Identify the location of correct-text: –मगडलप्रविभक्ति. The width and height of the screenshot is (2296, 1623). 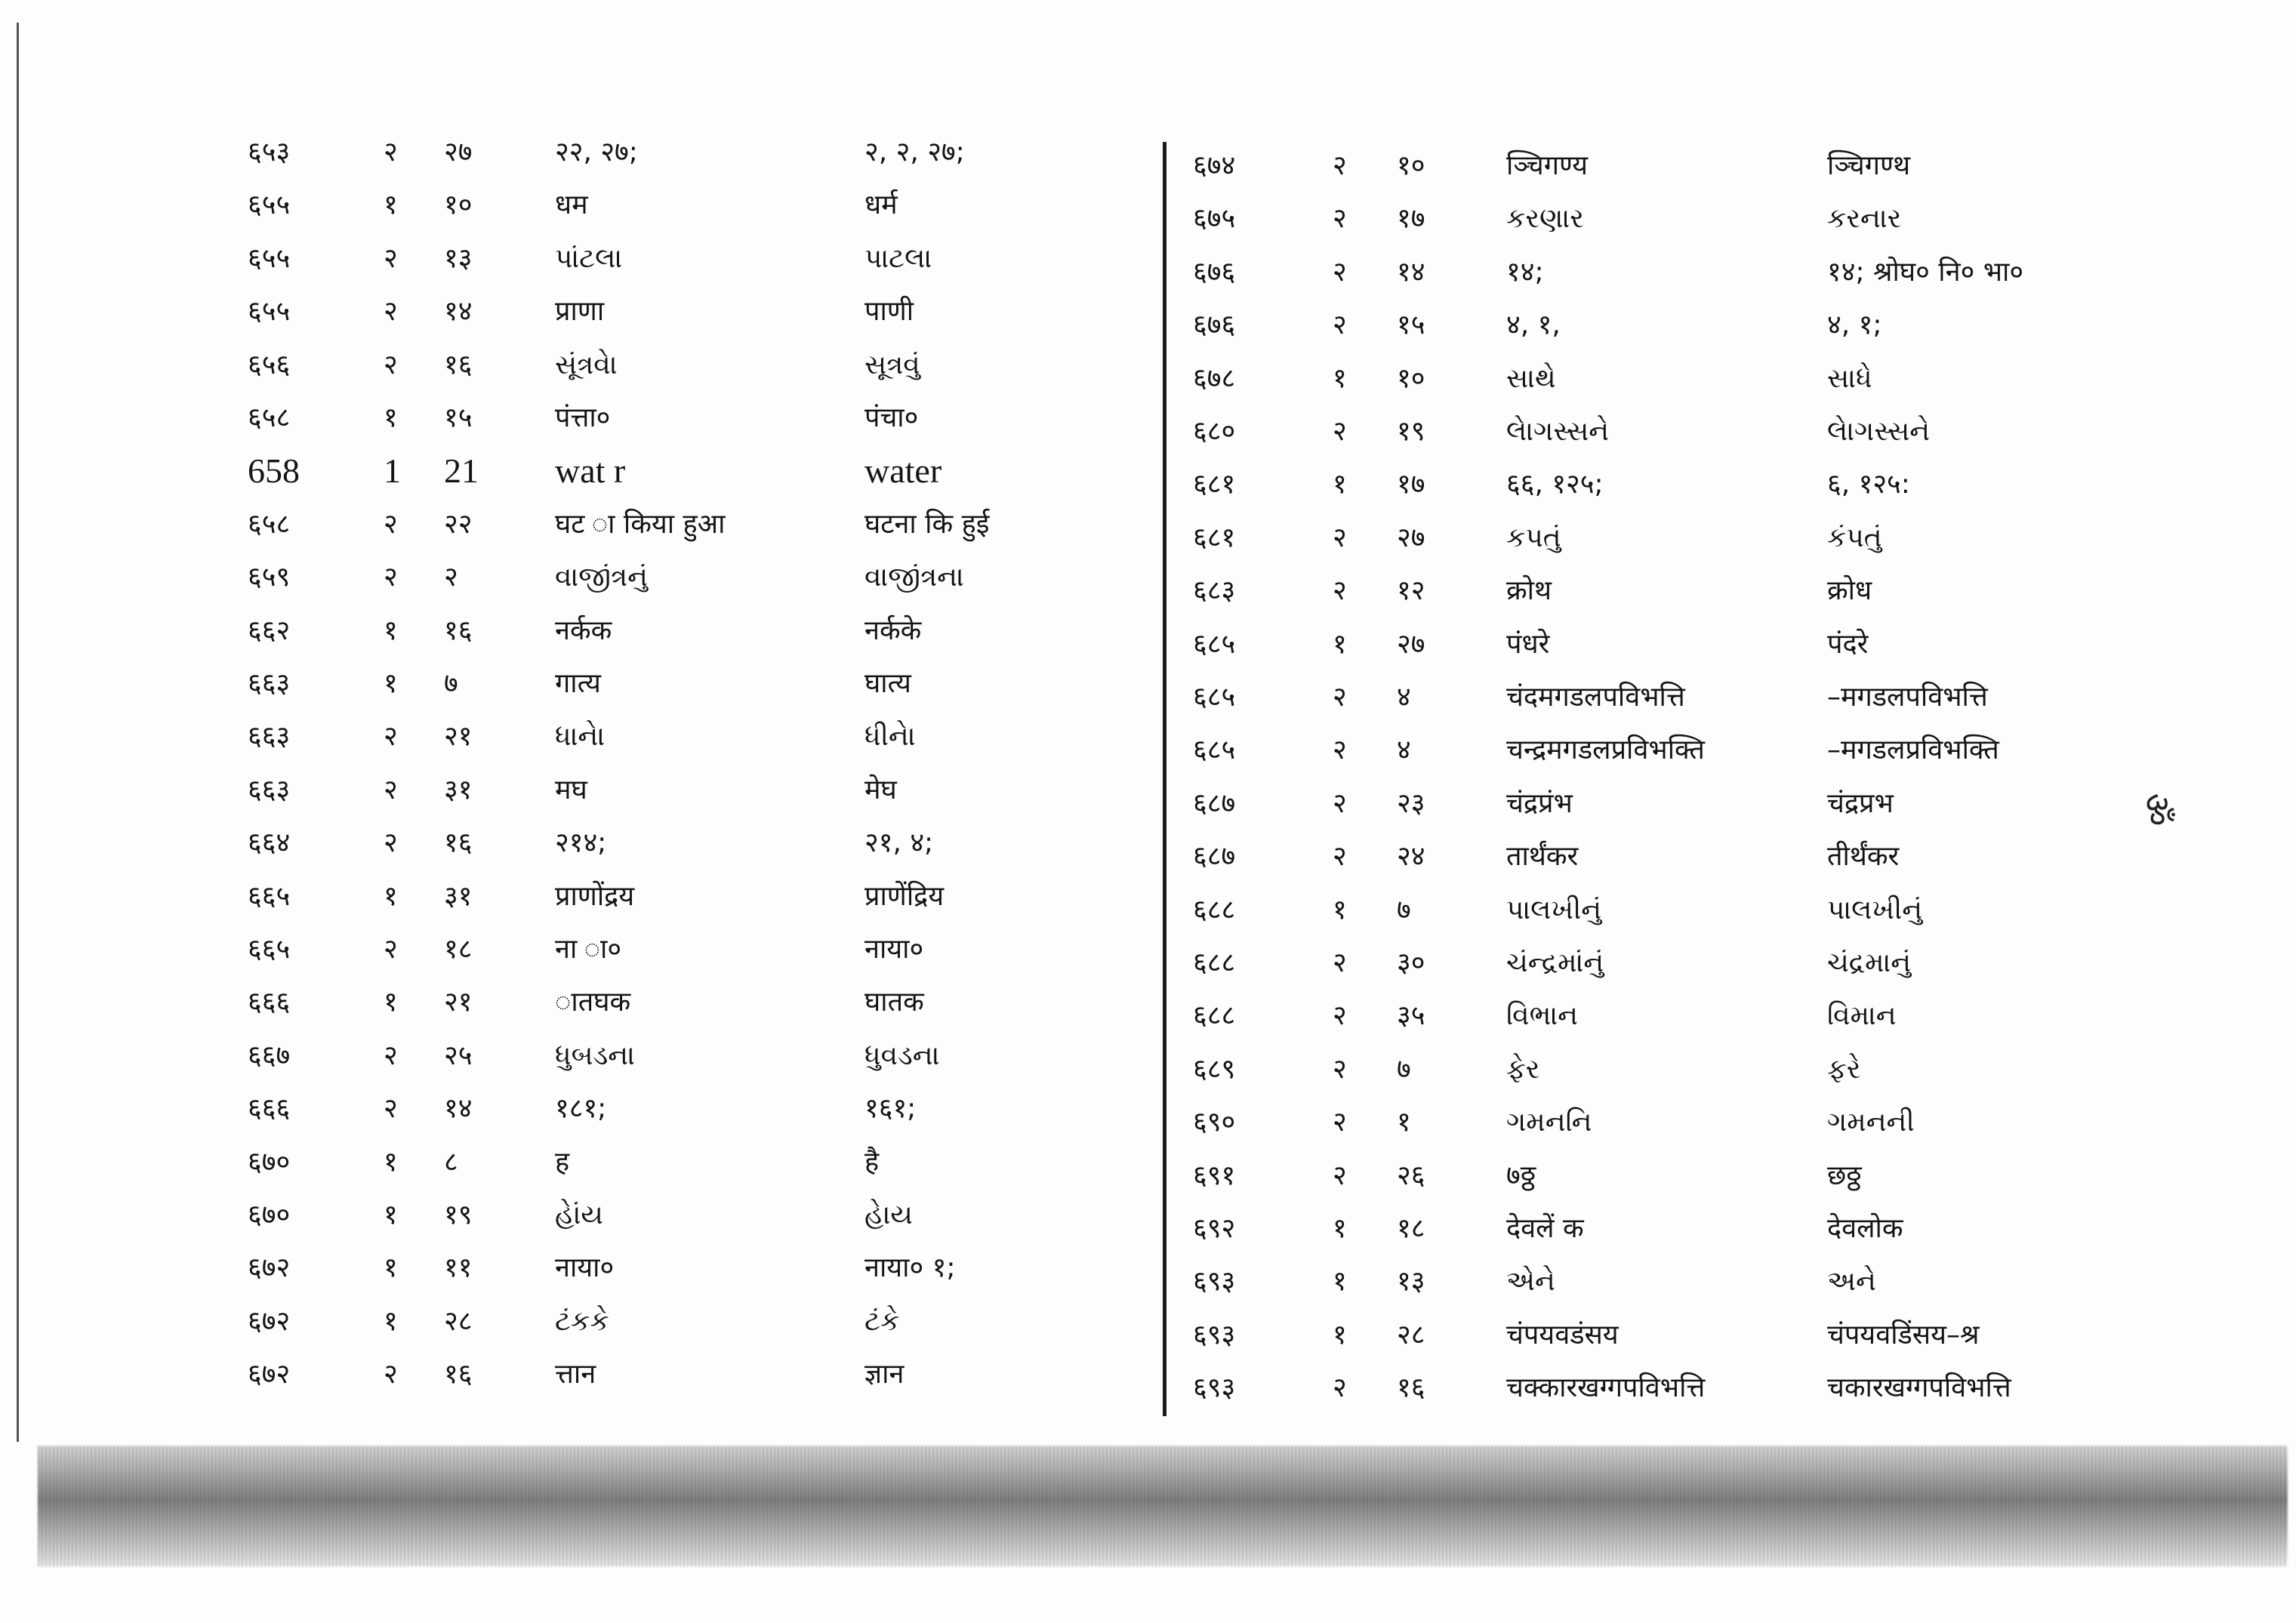
(1913, 750).